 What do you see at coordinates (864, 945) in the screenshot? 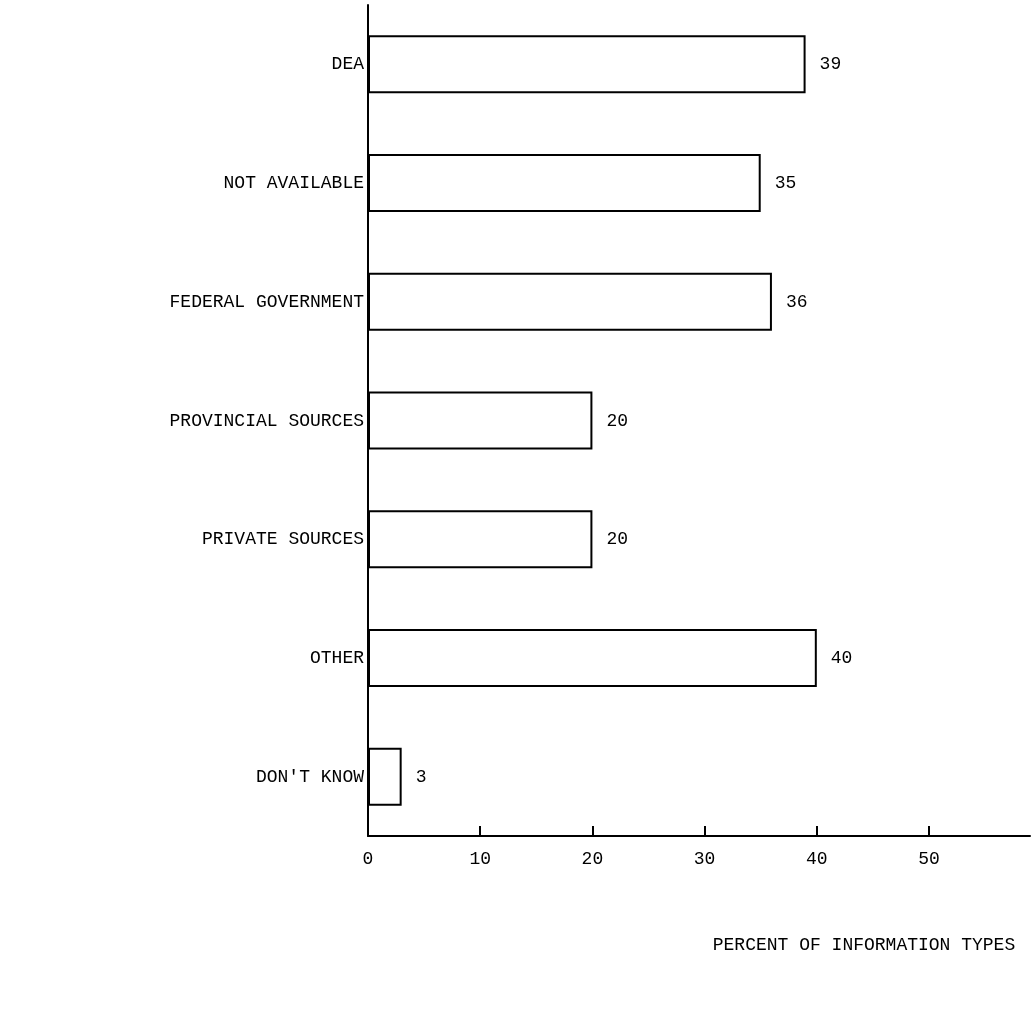
I see `x-axis-title: PERCENT OF INFORMATION TYPES` at bounding box center [864, 945].